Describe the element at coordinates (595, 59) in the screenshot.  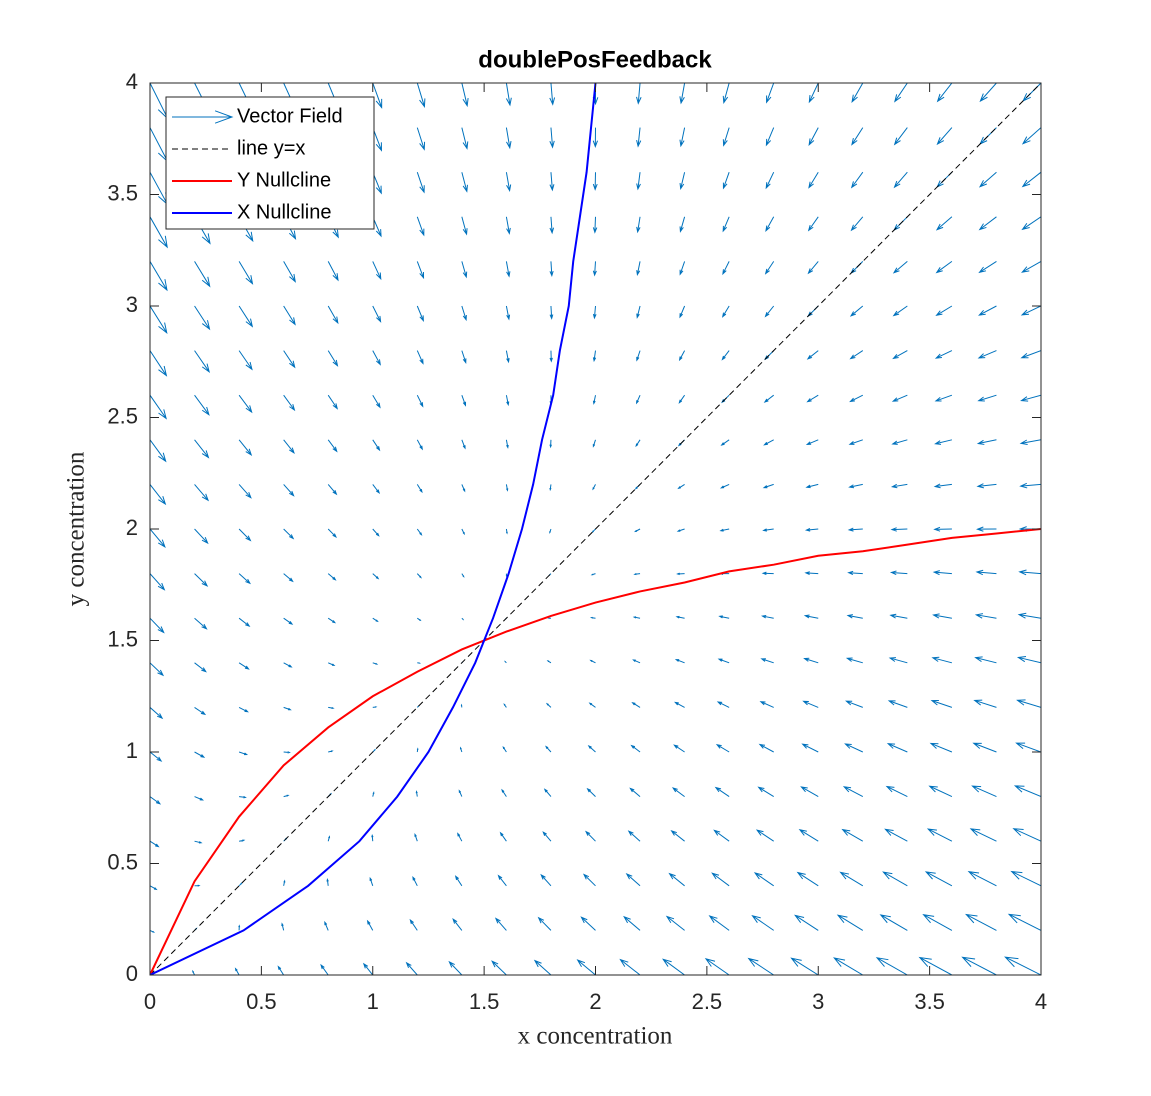
I see `chart-title: doublePosFeedback` at that location.